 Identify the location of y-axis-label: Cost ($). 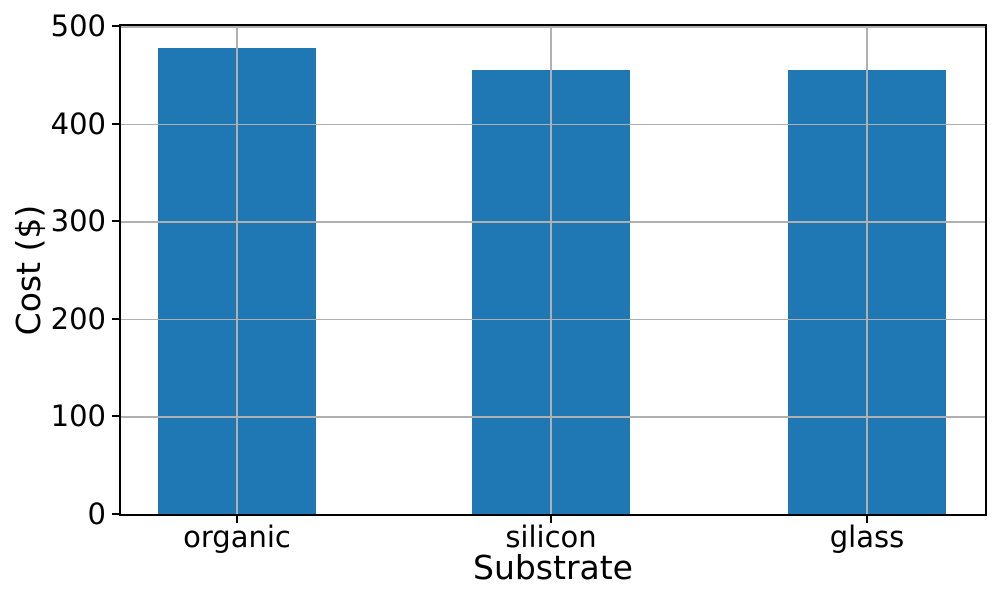
(28, 270).